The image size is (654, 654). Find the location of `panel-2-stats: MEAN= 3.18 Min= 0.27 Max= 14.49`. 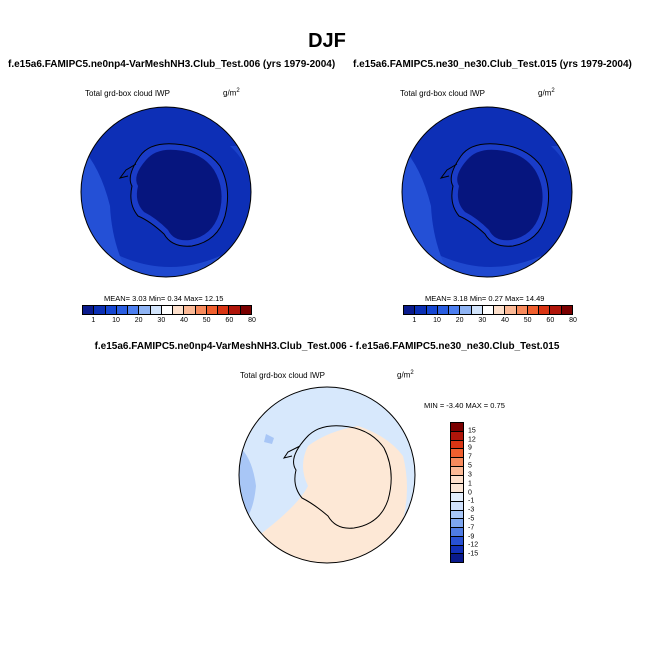

panel-2-stats: MEAN= 3.18 Min= 0.27 Max= 14.49 is located at coordinates (484, 298).